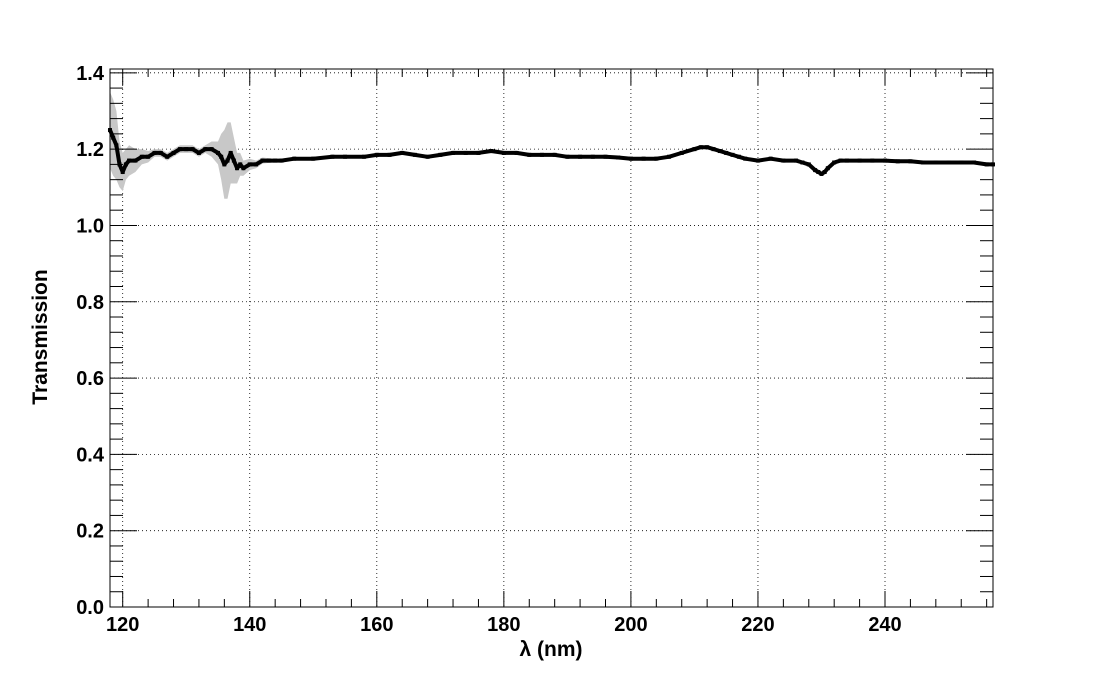 The width and height of the screenshot is (1104, 674). What do you see at coordinates (90, 150) in the screenshot?
I see `y-tick-label: 1.2` at bounding box center [90, 150].